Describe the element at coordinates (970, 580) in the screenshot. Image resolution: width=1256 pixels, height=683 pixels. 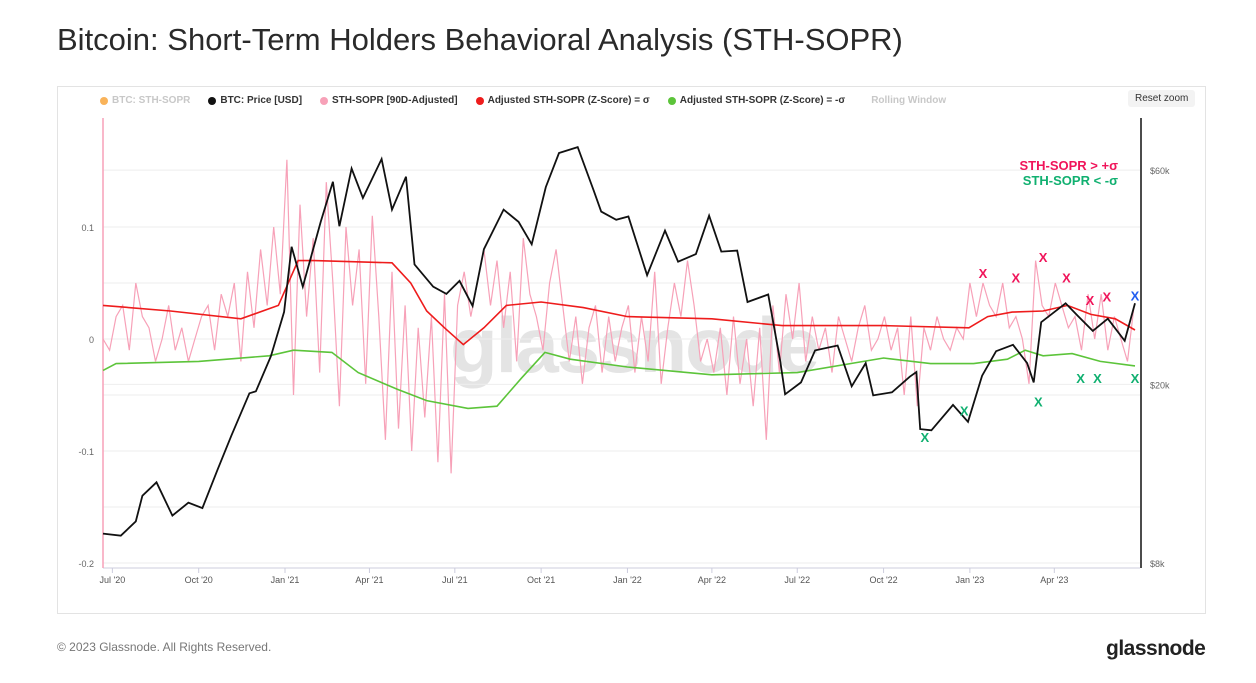
I see `x-tick-label: Jan '23` at that location.